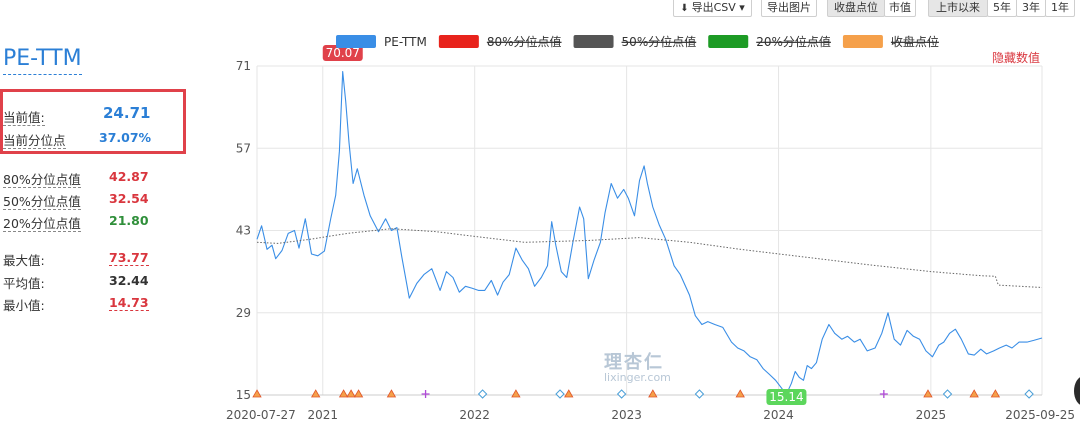  Describe the element at coordinates (1031, 8) in the screenshot. I see `range-3y-button: 3年` at that location.